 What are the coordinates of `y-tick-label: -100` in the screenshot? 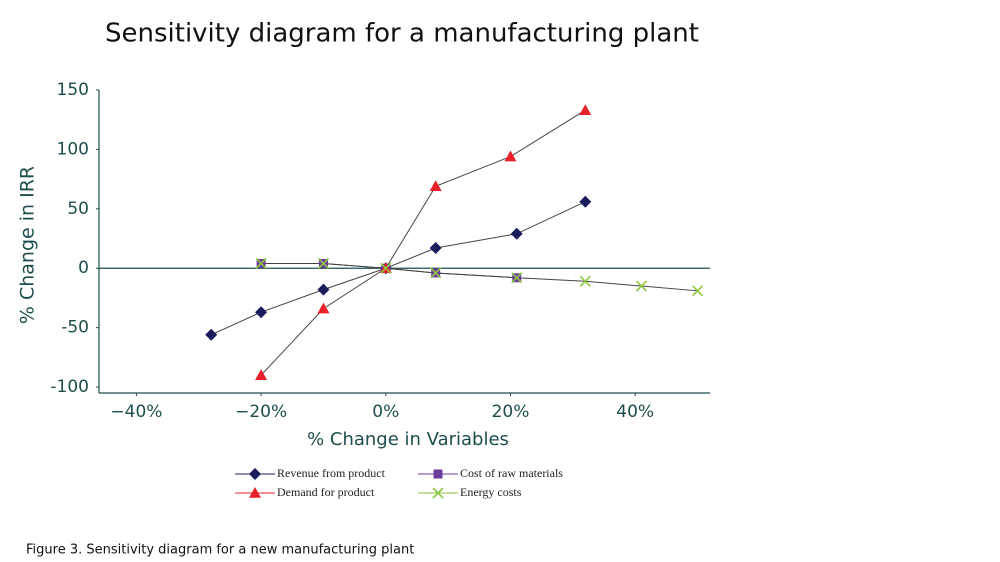 It's located at (69, 387).